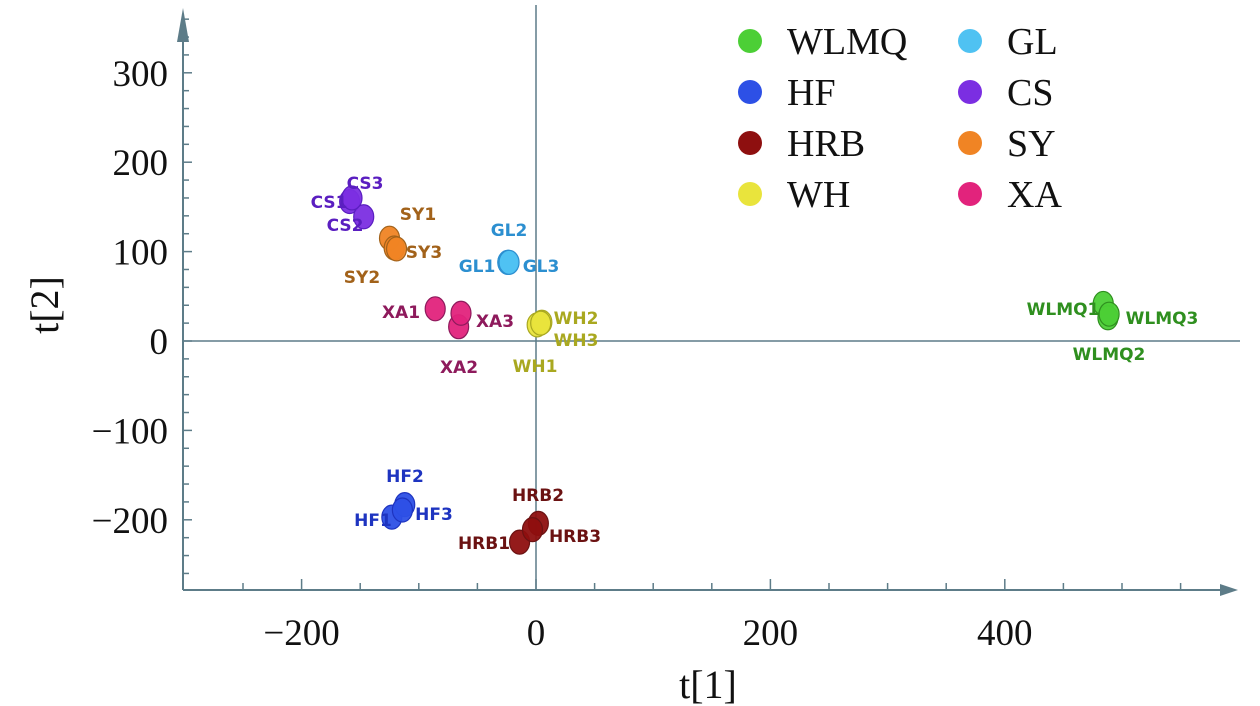 Image resolution: width=1260 pixels, height=706 pixels. I want to click on legend: WLMQ HF HRB WH GL CS SY XA, so click(900, 118).